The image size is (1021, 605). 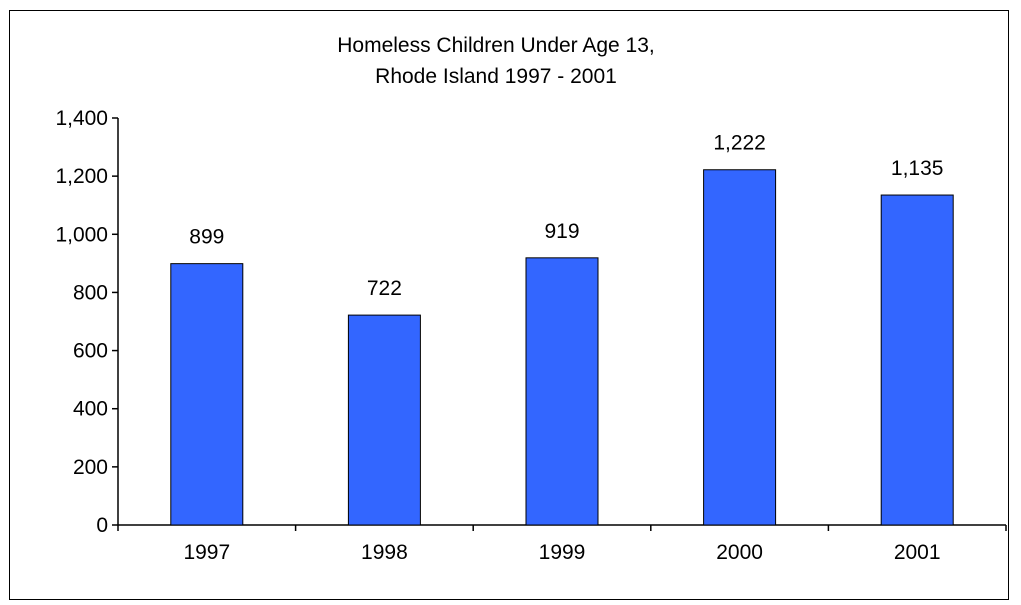 I want to click on y-tick-label: 0, so click(x=102, y=525).